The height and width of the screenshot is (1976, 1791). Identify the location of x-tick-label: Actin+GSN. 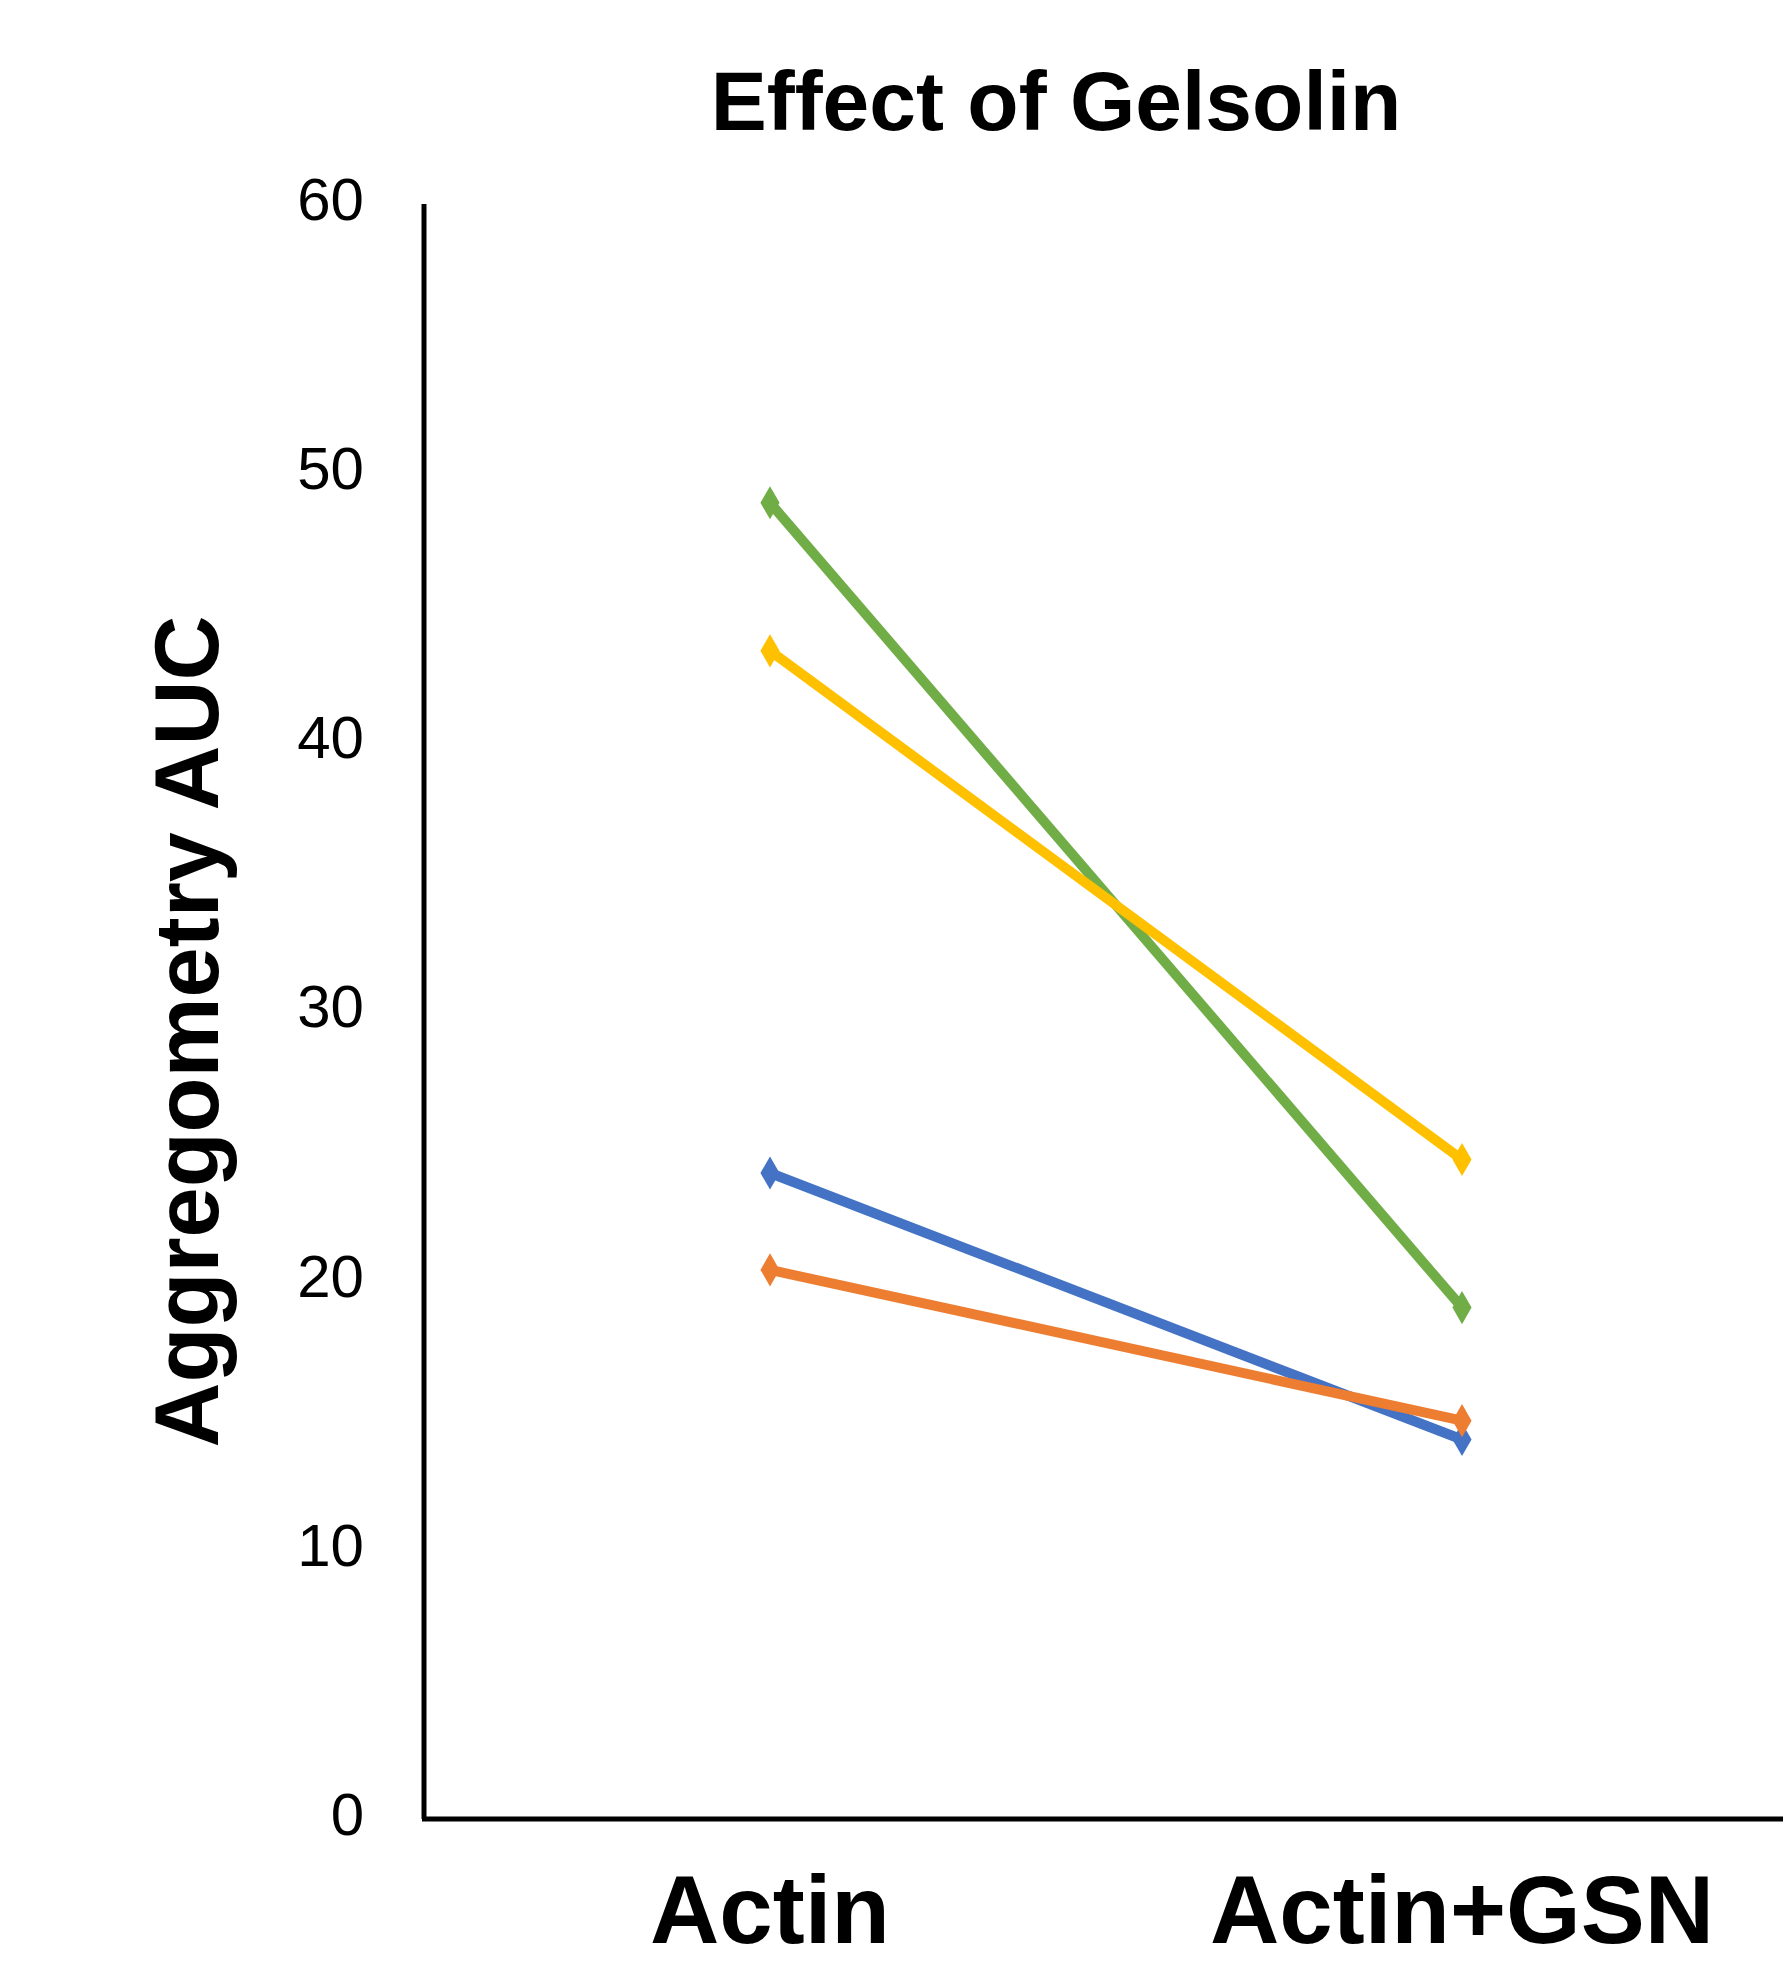
(1462, 1909).